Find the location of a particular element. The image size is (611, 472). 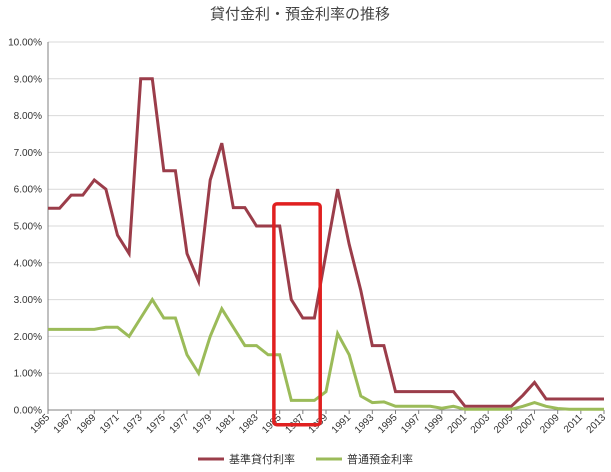

highlight-layer is located at coordinates (297, 314).